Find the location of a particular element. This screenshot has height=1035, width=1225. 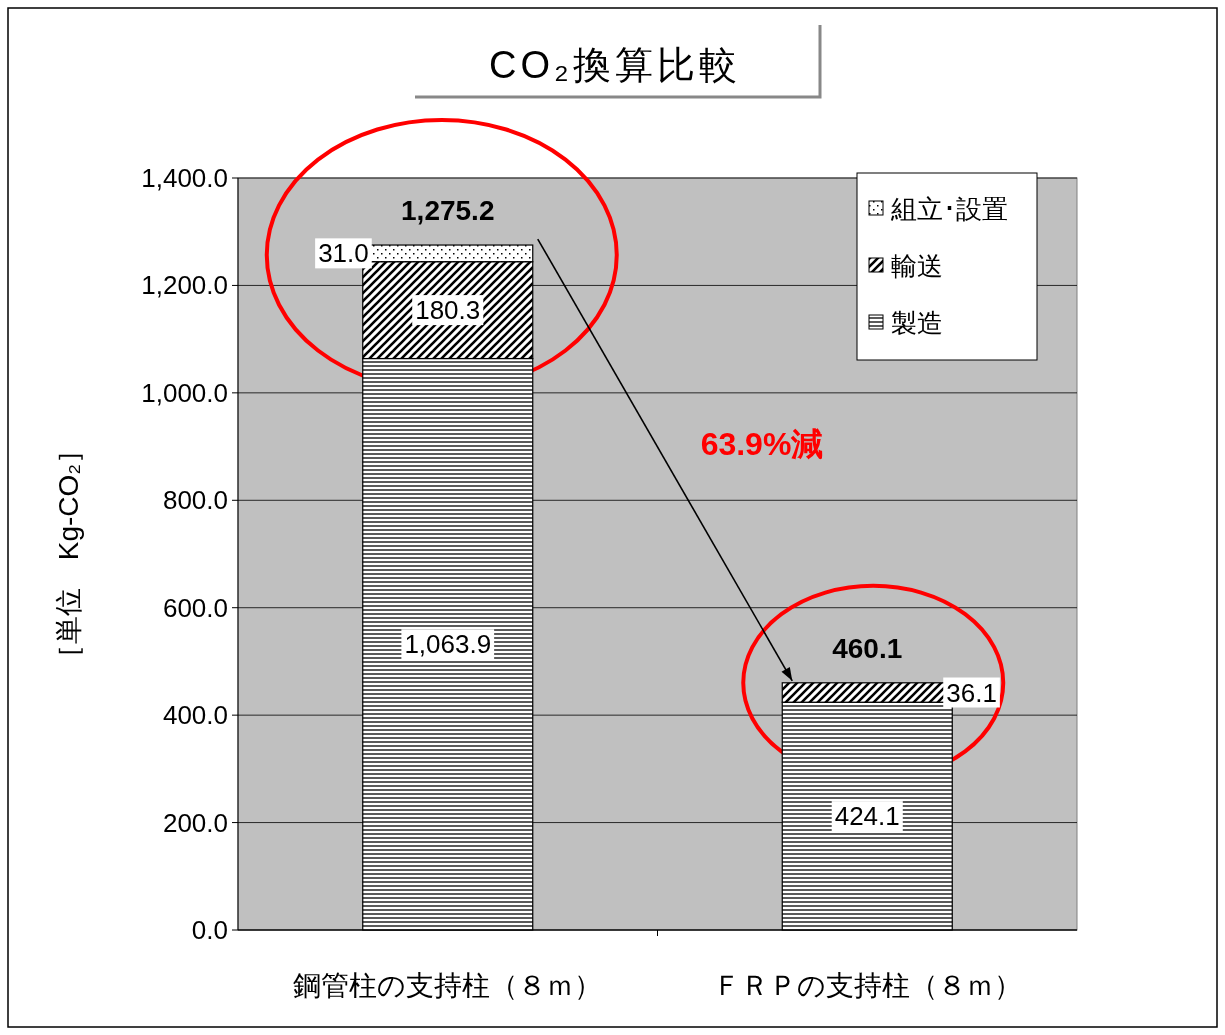

y-tick-label: 600.0 is located at coordinates (195, 607).